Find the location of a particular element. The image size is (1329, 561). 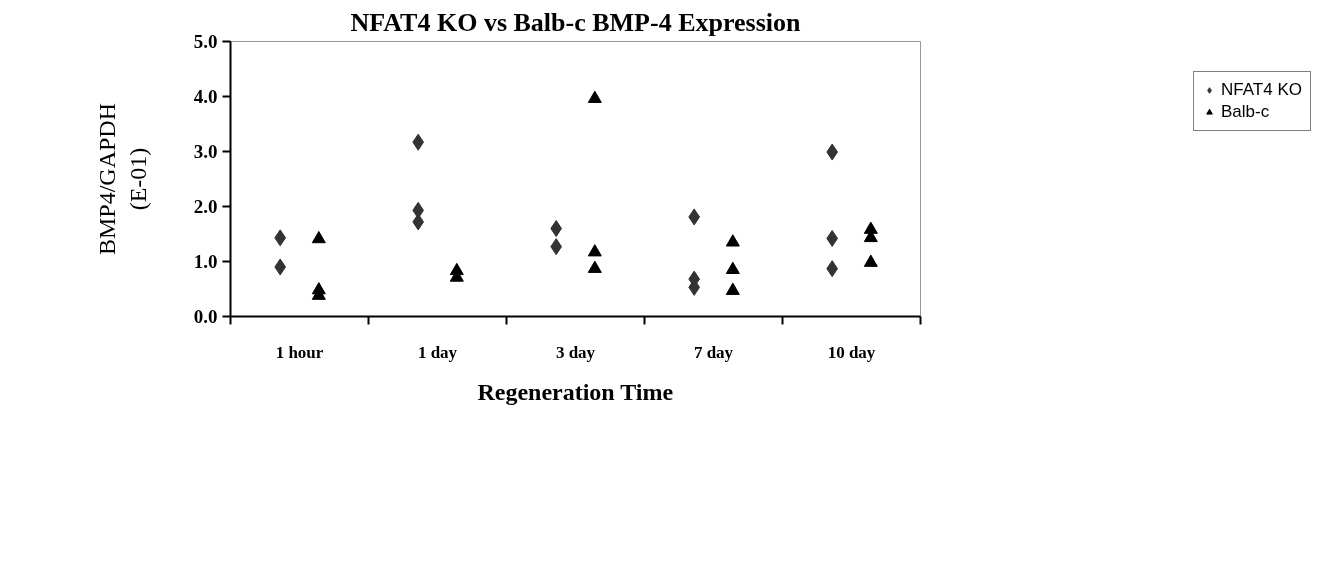

y-tick-label: 2.0 is located at coordinates (205, 206).